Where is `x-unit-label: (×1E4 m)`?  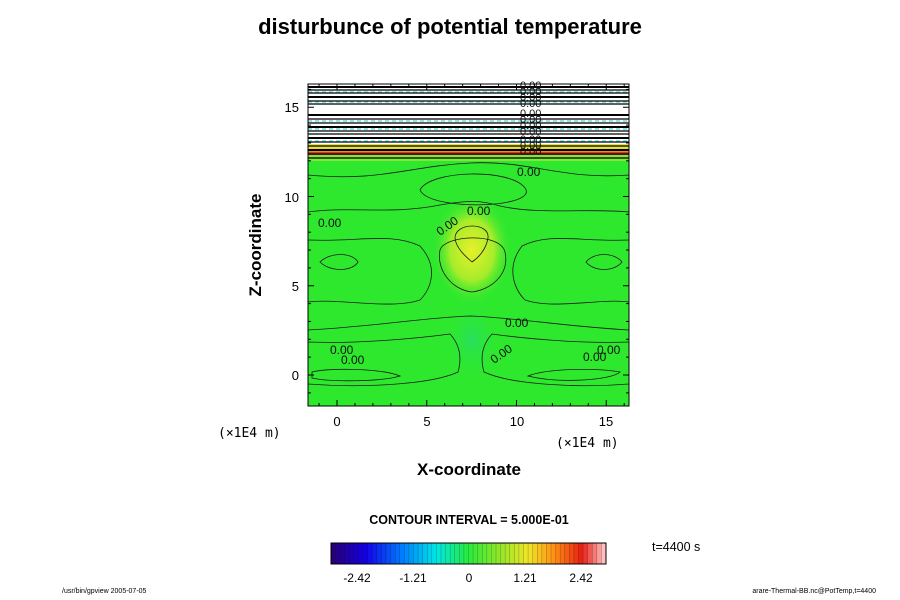 x-unit-label: (×1E4 m) is located at coordinates (587, 443).